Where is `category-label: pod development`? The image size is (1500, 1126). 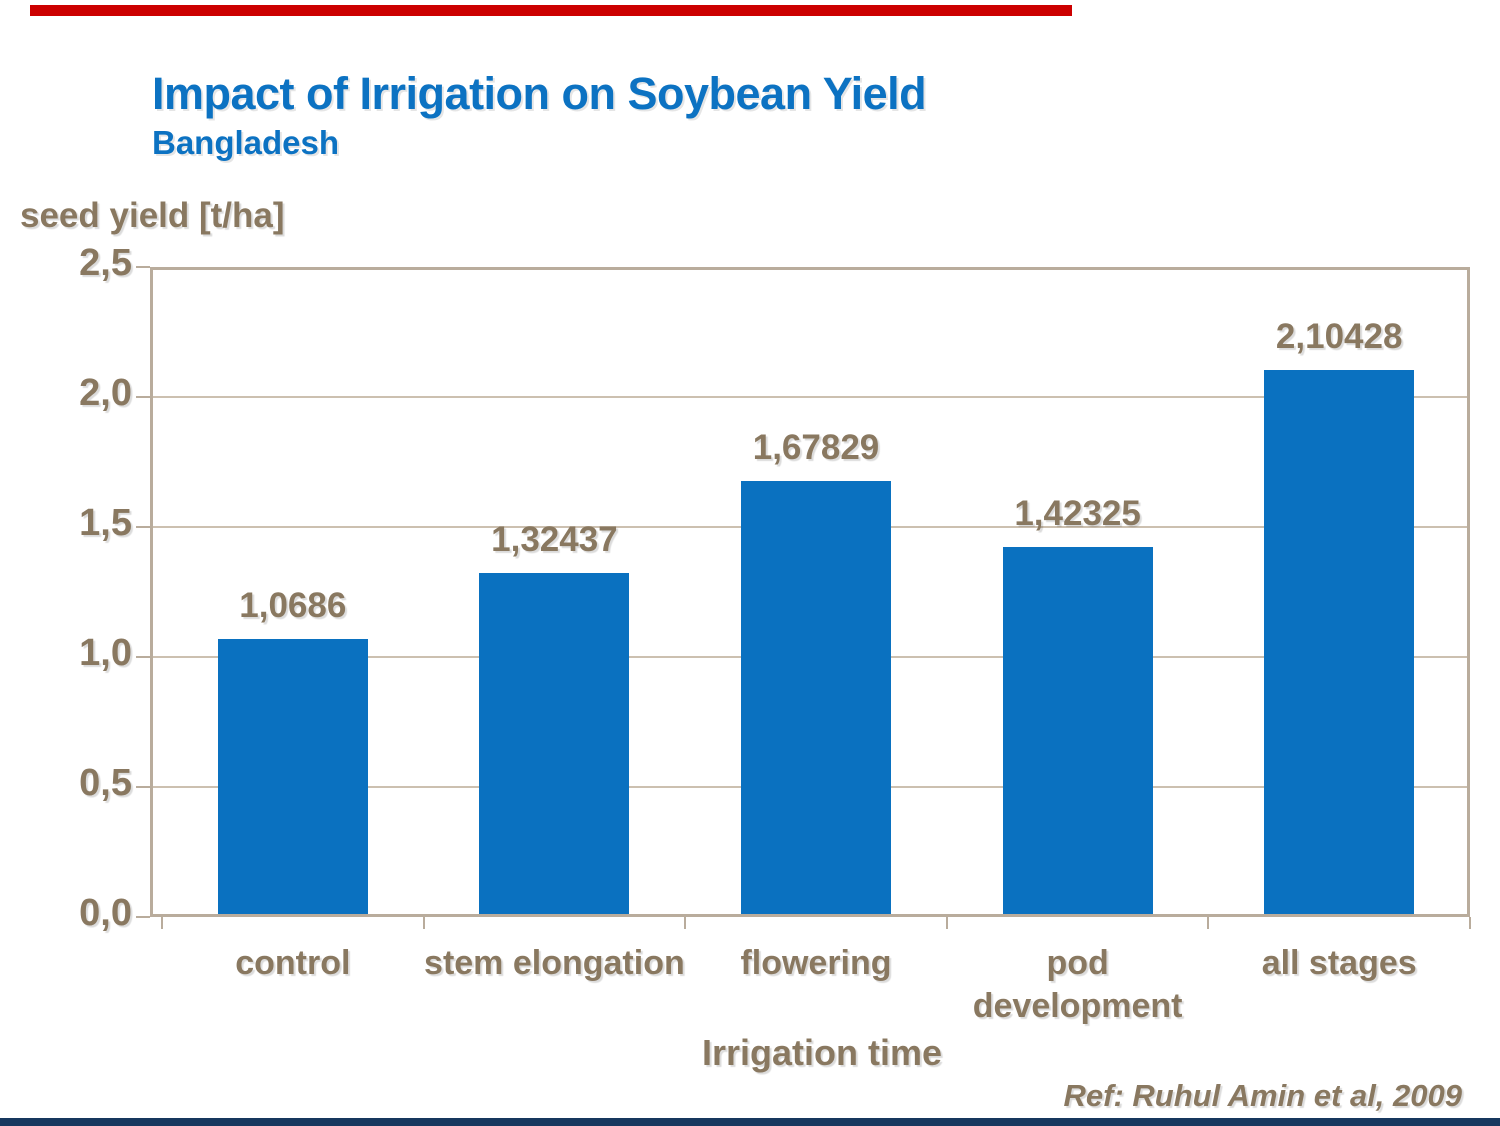 category-label: pod development is located at coordinates (1077, 984).